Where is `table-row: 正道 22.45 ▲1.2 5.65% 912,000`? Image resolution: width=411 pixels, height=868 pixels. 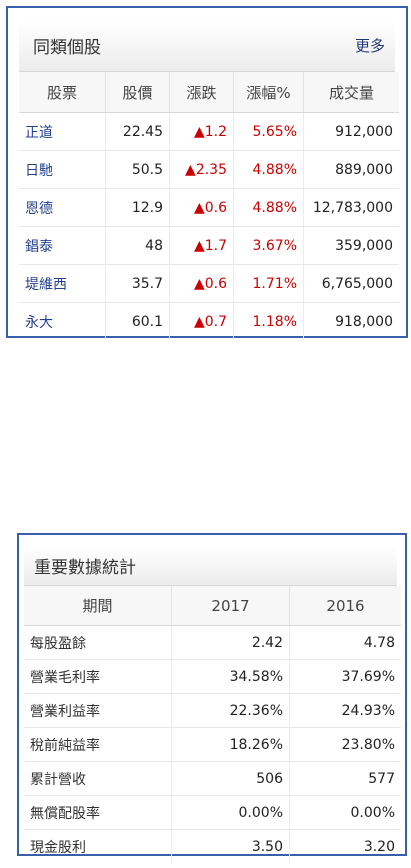
table-row: 正道 22.45 ▲1.2 5.65% 912,000 is located at coordinates (209, 131).